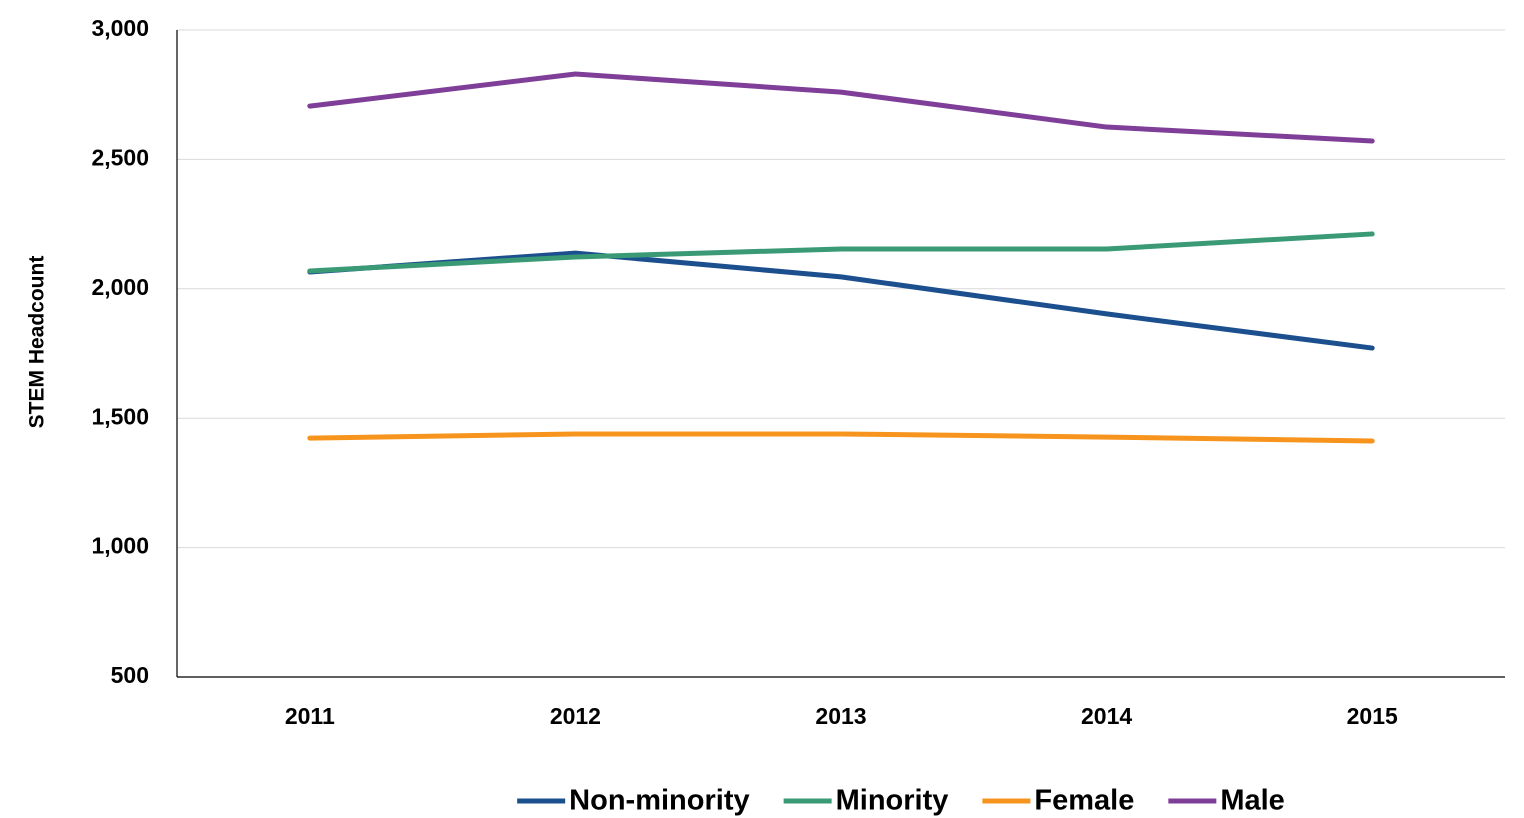 This screenshot has width=1524, height=818. What do you see at coordinates (1372, 716) in the screenshot?
I see `x-tick-label: 2015` at bounding box center [1372, 716].